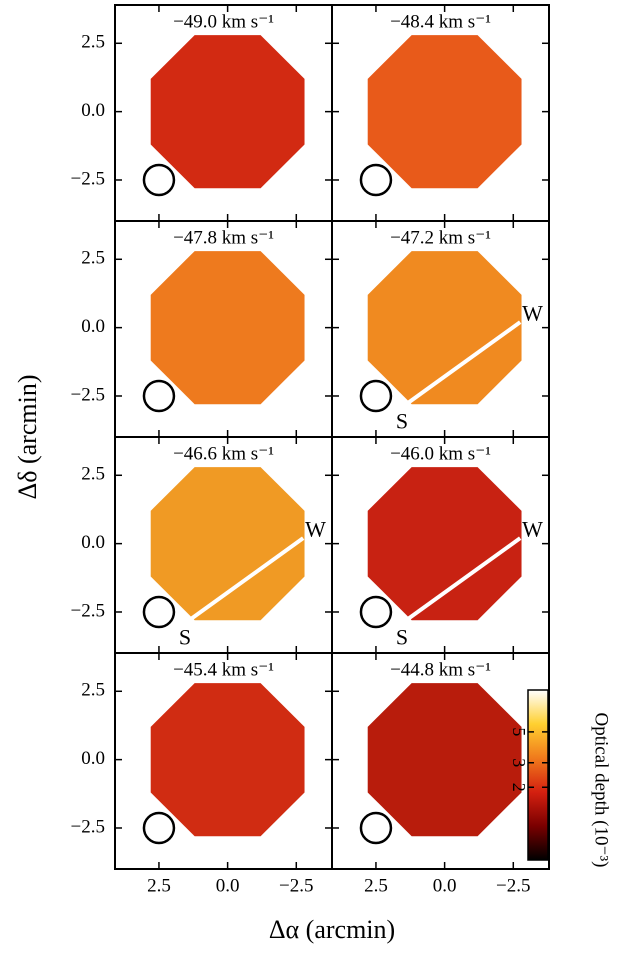 This screenshot has width=619, height=956. I want to click on panel: W S −46.6 km s⁻¹ −2.5 0.0 2.5, so click(202, 545).